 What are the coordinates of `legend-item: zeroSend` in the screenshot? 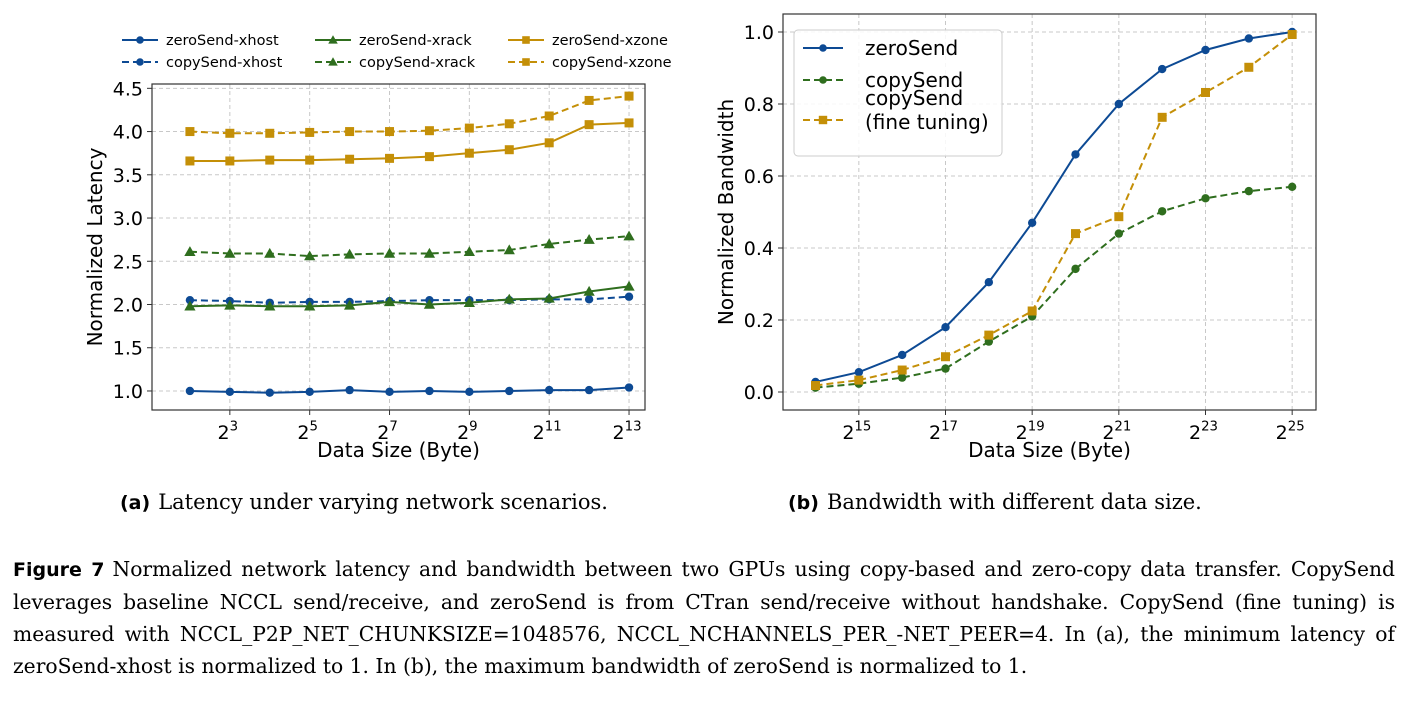 It's located at (880, 48).